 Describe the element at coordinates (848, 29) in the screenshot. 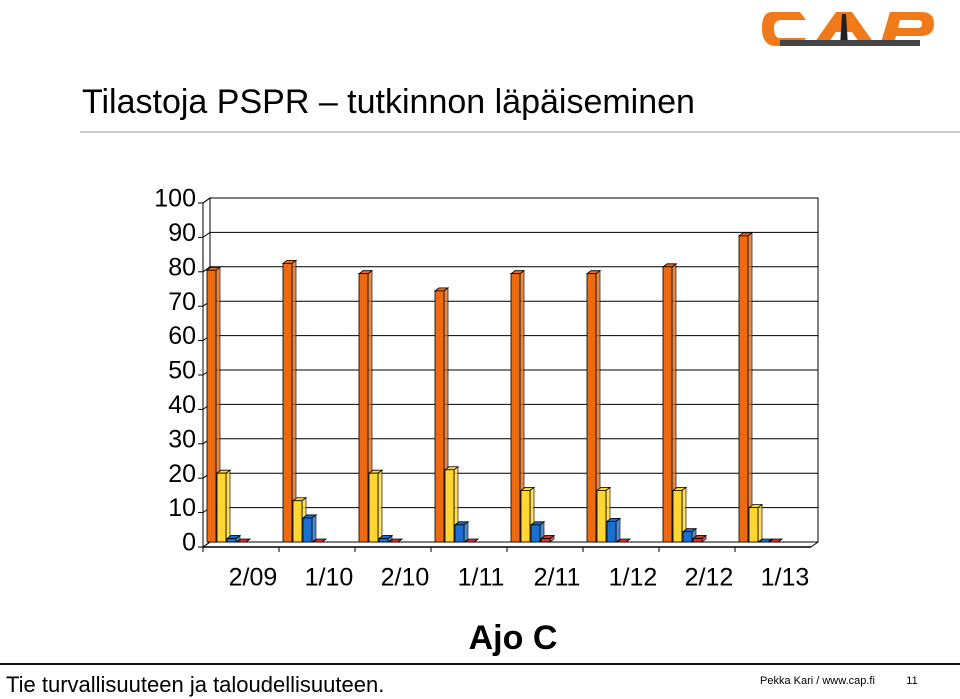

I see `logo` at that location.